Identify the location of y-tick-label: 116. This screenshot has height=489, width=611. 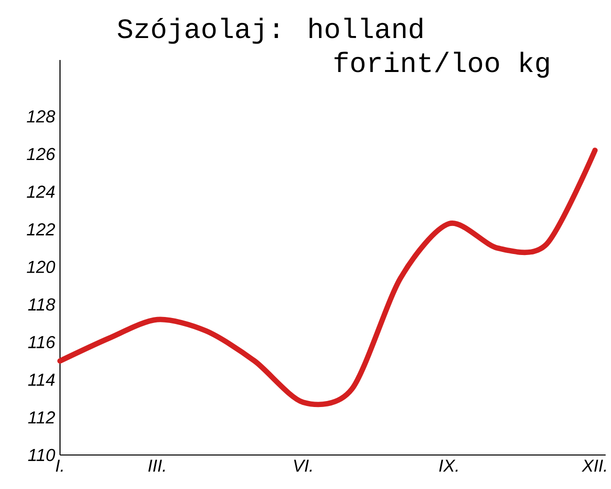
(42, 342).